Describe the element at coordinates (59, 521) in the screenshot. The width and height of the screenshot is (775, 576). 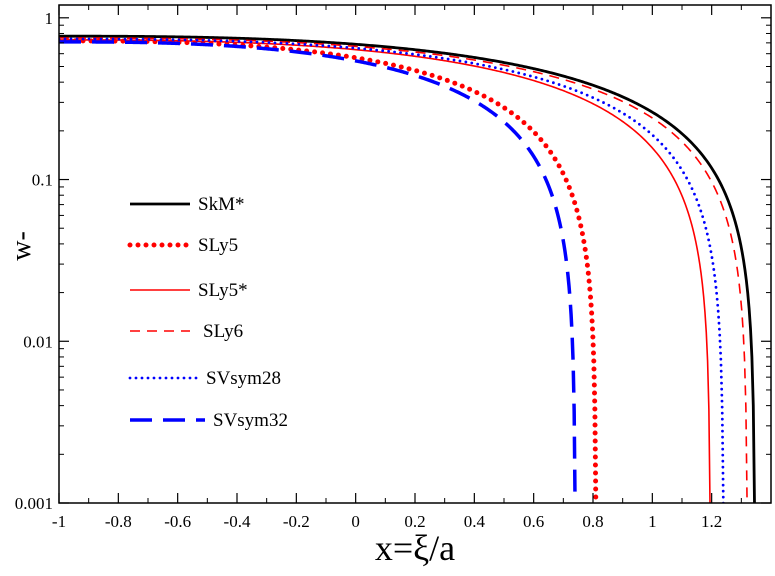
I see `x-tick-label: -1` at that location.